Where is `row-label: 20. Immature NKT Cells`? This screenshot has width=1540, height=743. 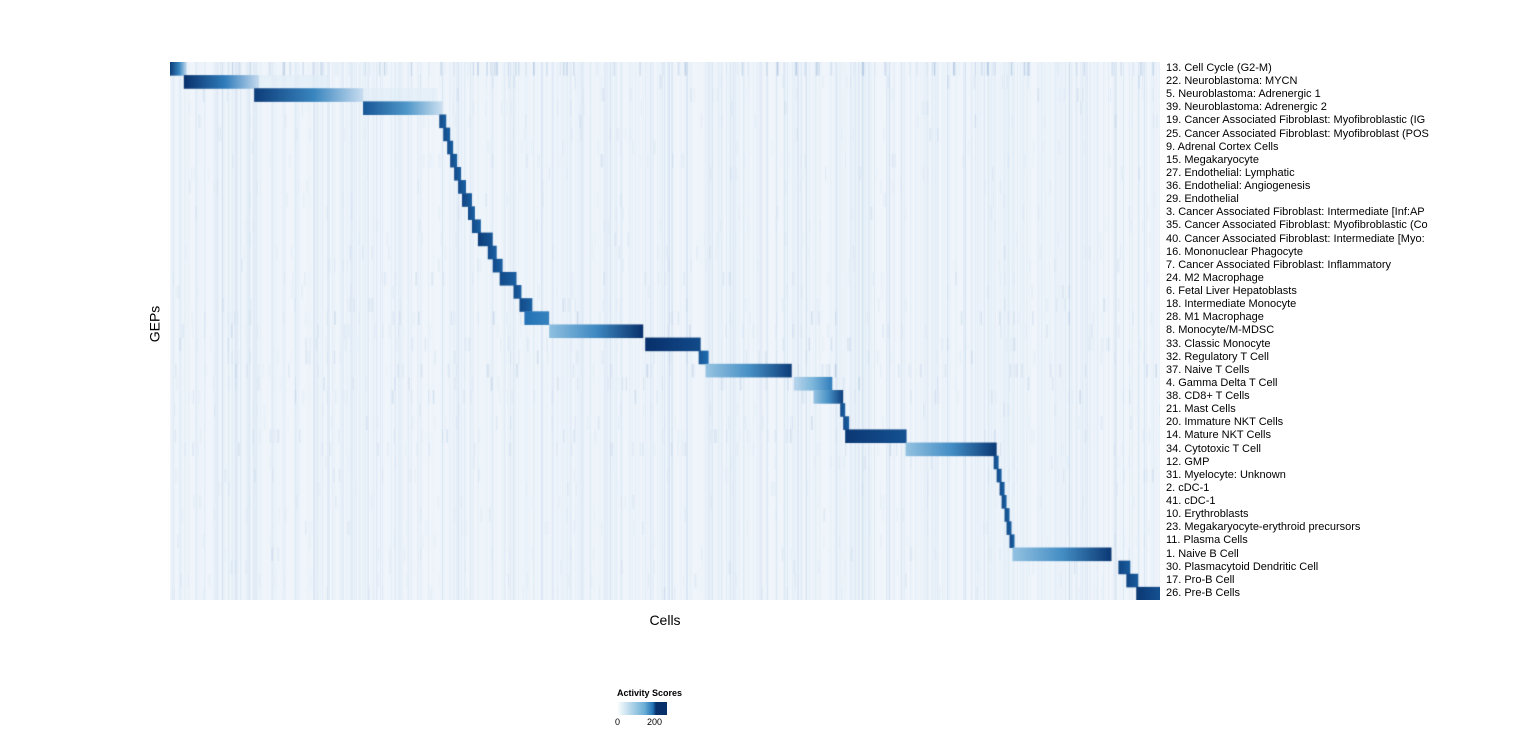 row-label: 20. Immature NKT Cells is located at coordinates (1225, 422).